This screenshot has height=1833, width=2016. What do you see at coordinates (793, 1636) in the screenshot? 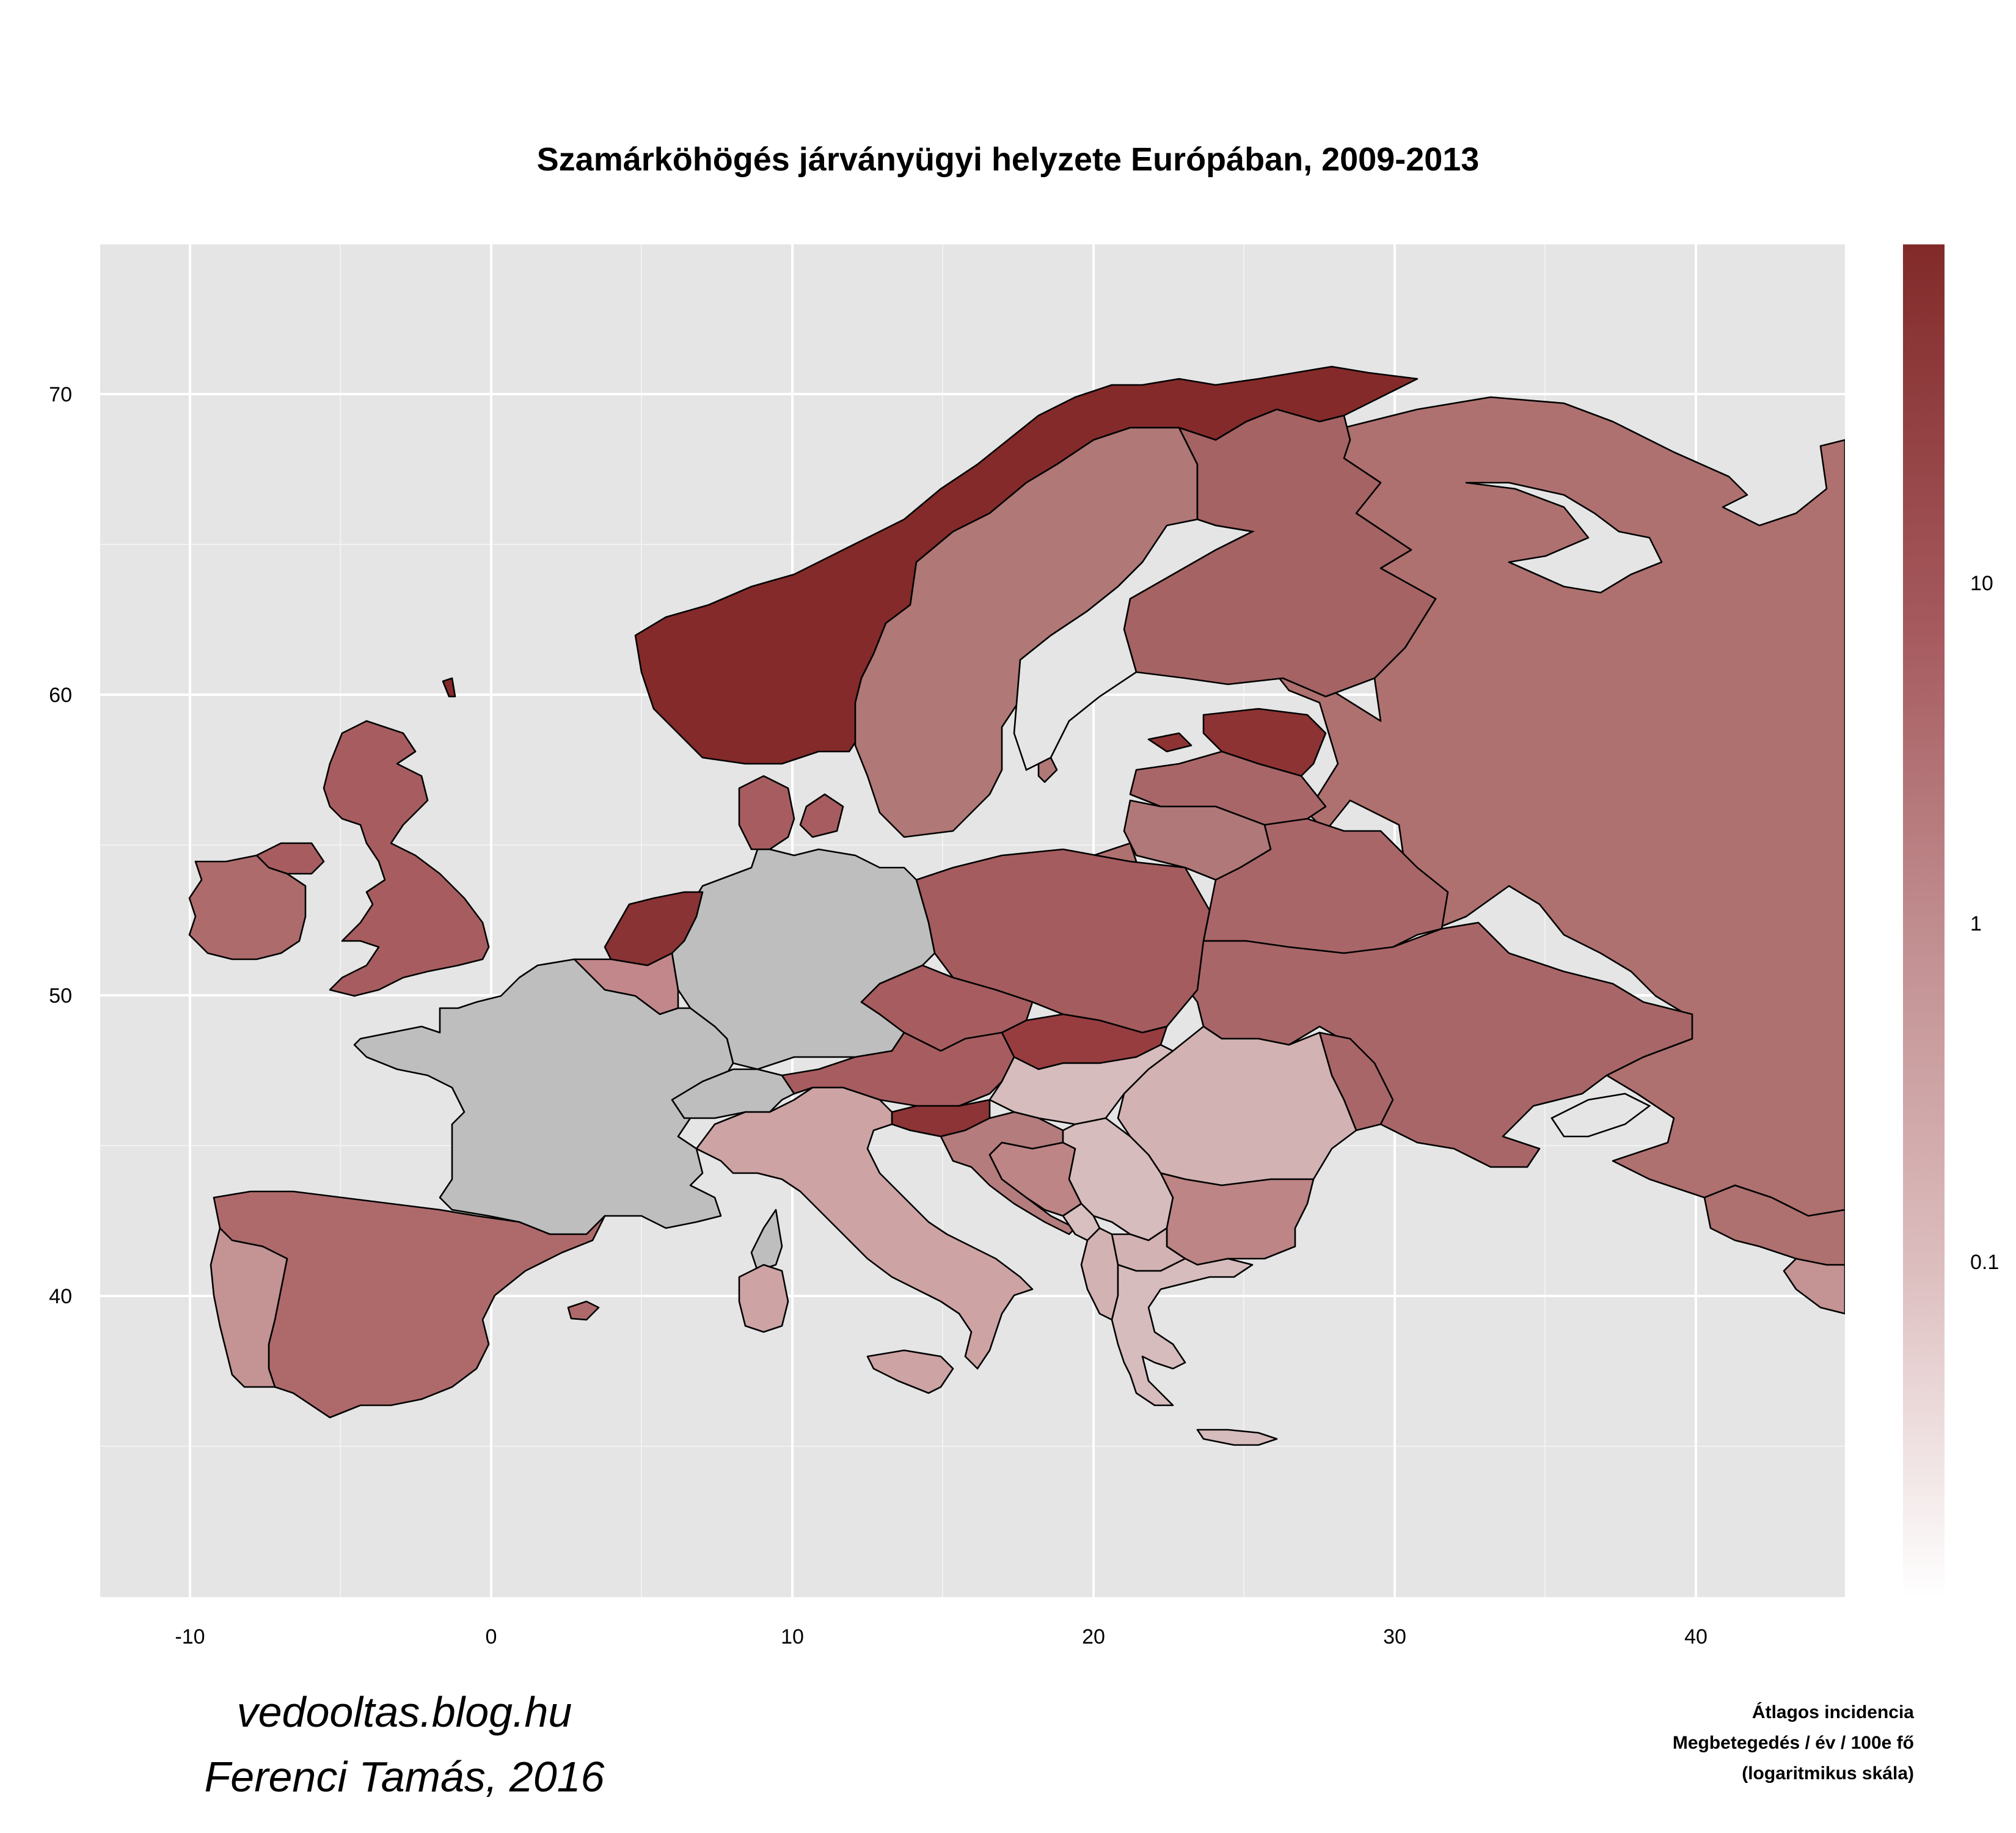
I see `x-tick-label: 10` at bounding box center [793, 1636].